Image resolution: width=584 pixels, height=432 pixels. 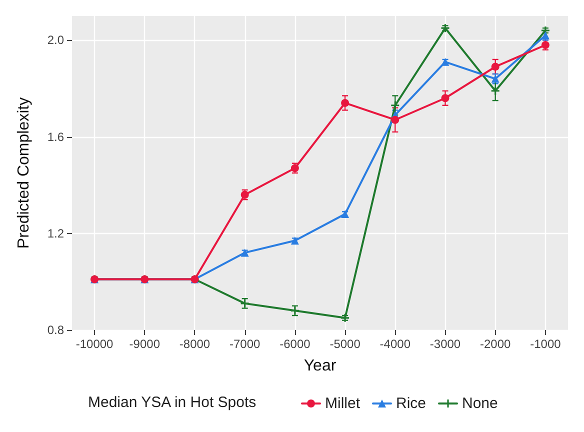 What do you see at coordinates (496, 344) in the screenshot?
I see `x-tick-label: -2000` at bounding box center [496, 344].